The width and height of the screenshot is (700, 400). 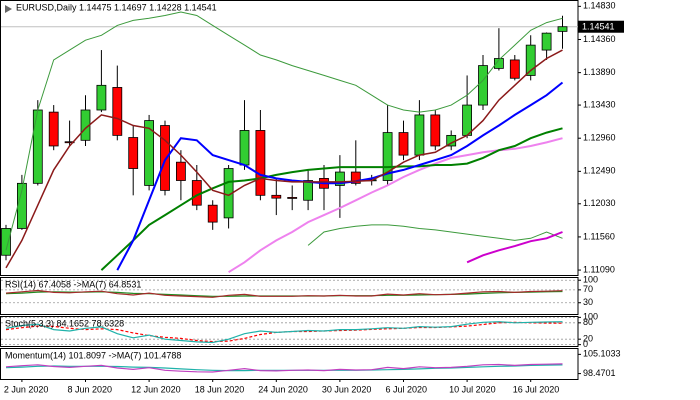 I want to click on pane-frame, so click(x=289, y=364).